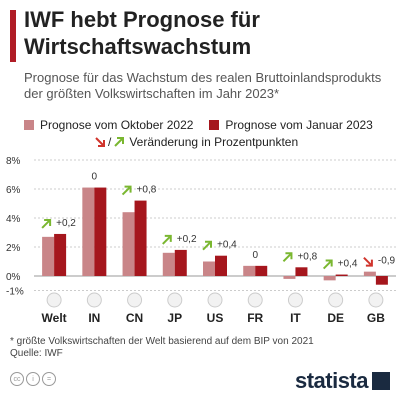 Image resolution: width=404 pixels, height=404 pixels. What do you see at coordinates (214, 124) in the screenshot?
I see `legend-swatch-jan` at bounding box center [214, 124].